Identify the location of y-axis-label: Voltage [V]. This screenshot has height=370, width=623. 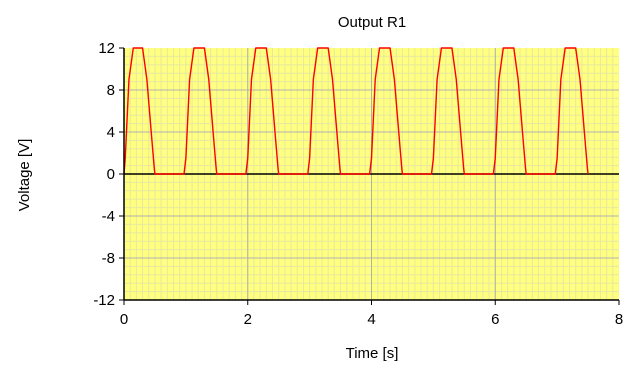
(24, 175).